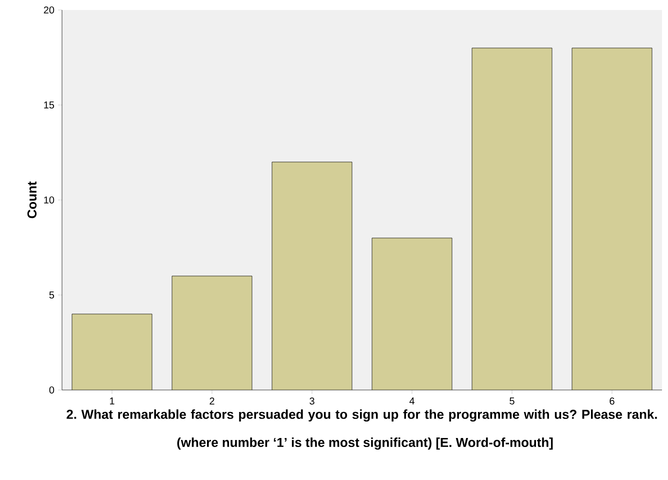 The width and height of the screenshot is (668, 480). Describe the element at coordinates (411, 401) in the screenshot. I see `x-tick-label: 4` at that location.